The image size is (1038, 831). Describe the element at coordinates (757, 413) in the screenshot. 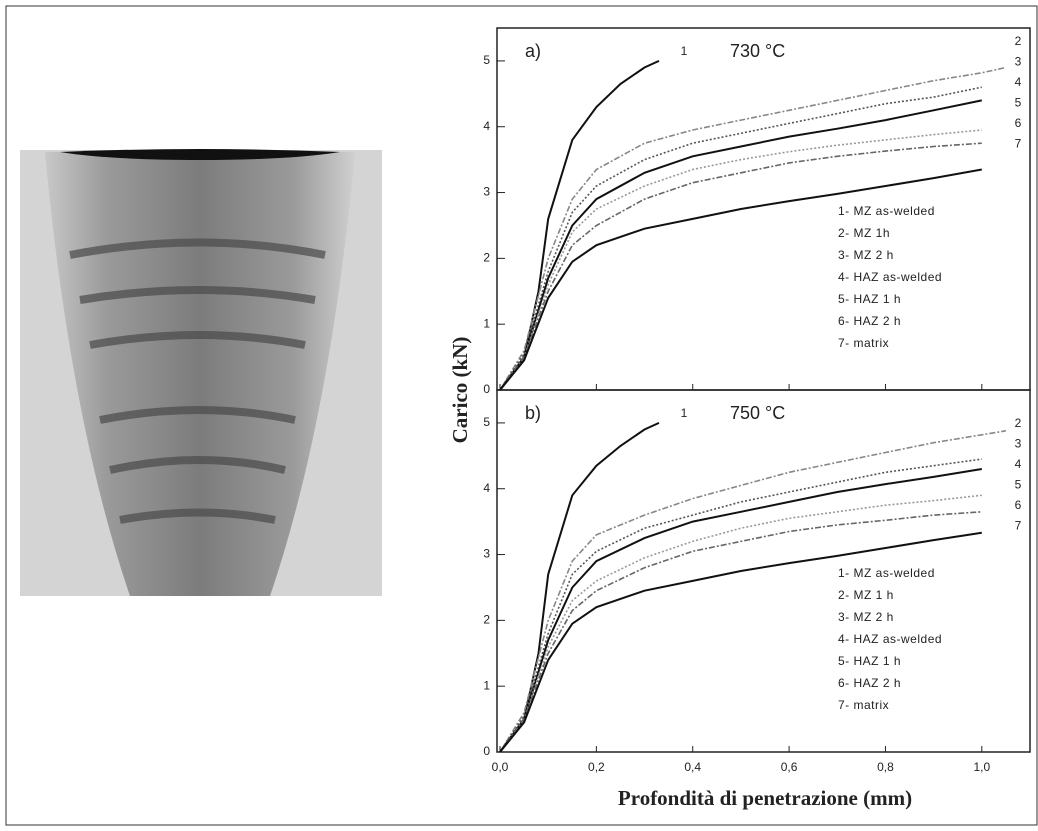

I see `annotation: 750 °C` at that location.